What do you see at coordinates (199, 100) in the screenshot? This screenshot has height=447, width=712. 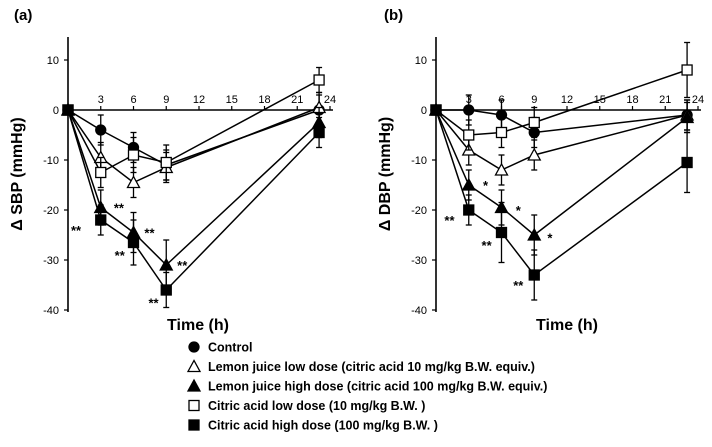 I see `panel-a-x-tick-label: 12` at bounding box center [199, 100].